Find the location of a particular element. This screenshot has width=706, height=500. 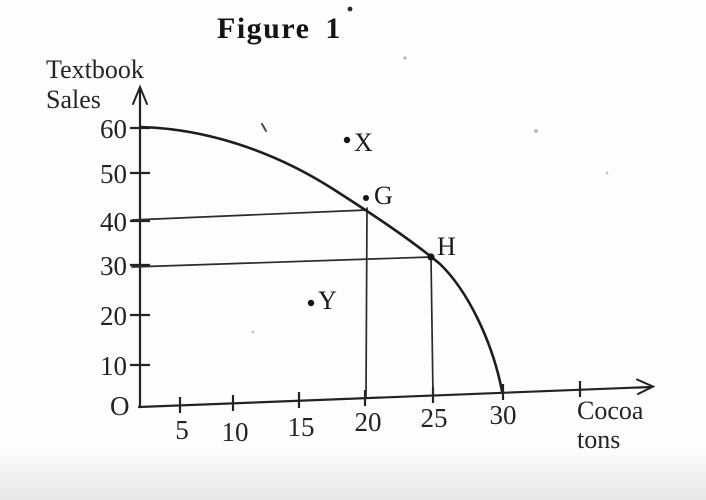

point-label-H: H is located at coordinates (446, 246).